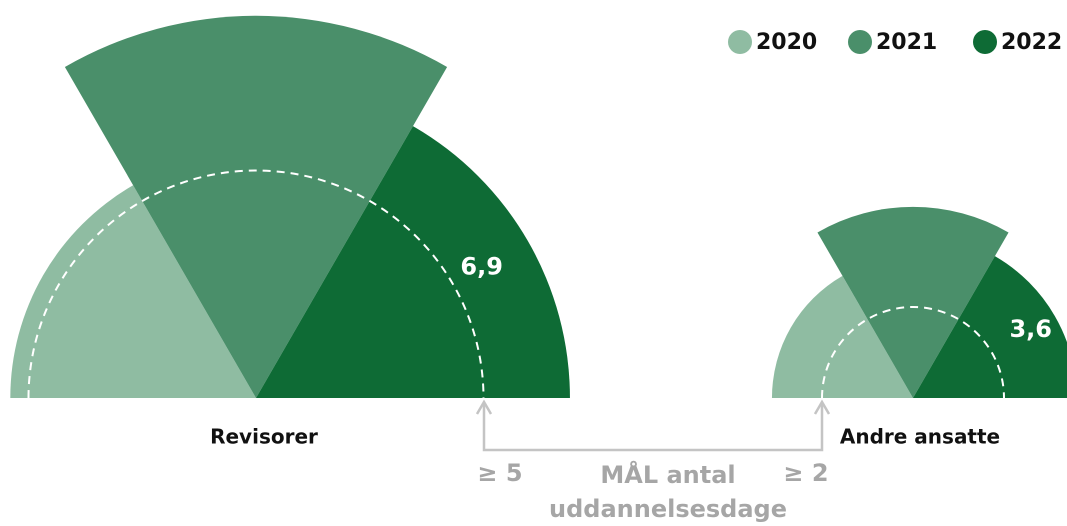 This screenshot has height=526, width=1067. What do you see at coordinates (805, 473) in the screenshot?
I see `target-label: ≥ 2` at bounding box center [805, 473].